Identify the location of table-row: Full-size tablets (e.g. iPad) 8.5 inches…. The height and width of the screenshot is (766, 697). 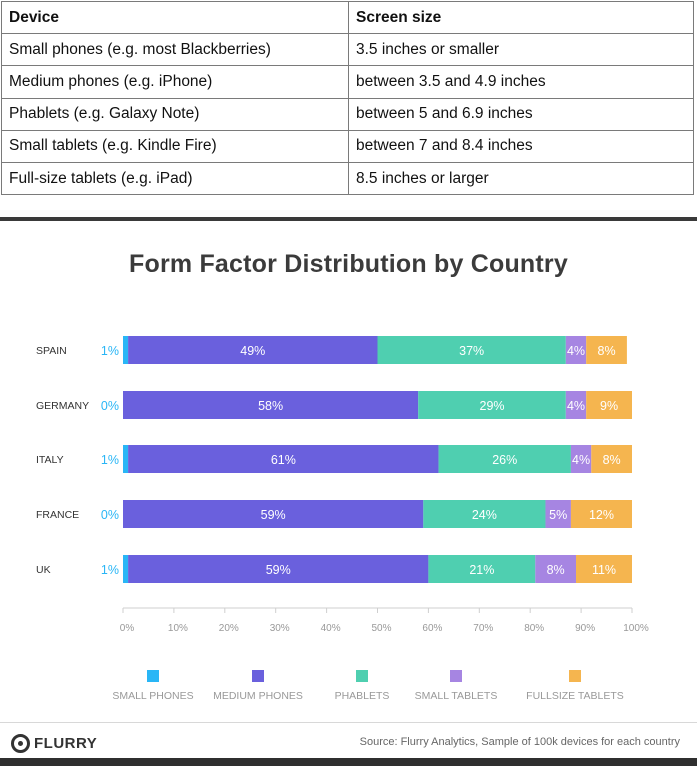
(347, 178).